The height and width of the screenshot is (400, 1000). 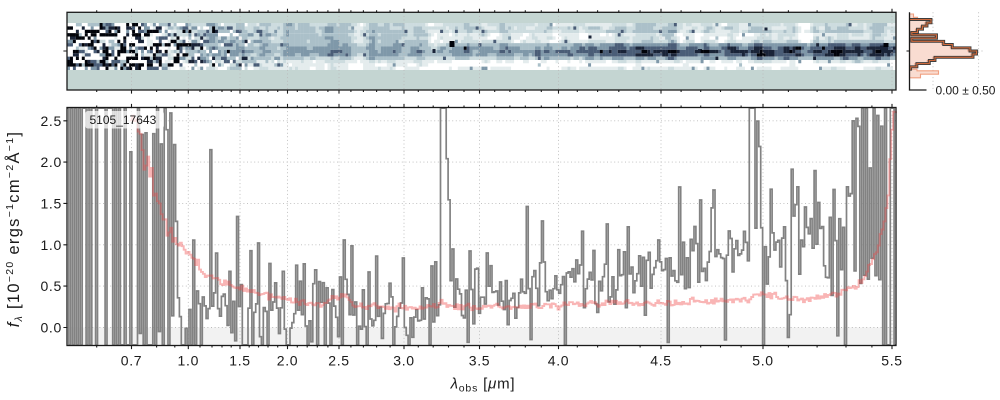 What do you see at coordinates (966, 90) in the screenshot?
I see `svg-text: 0.00 ± 0.50` at bounding box center [966, 90].